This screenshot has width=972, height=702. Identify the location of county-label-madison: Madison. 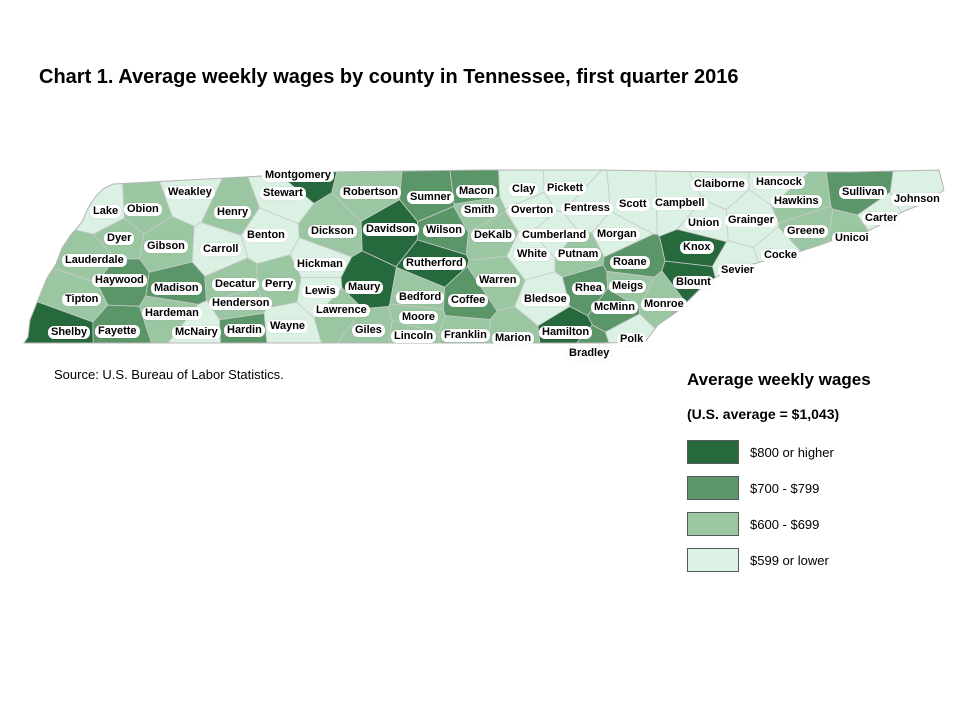
(176, 288).